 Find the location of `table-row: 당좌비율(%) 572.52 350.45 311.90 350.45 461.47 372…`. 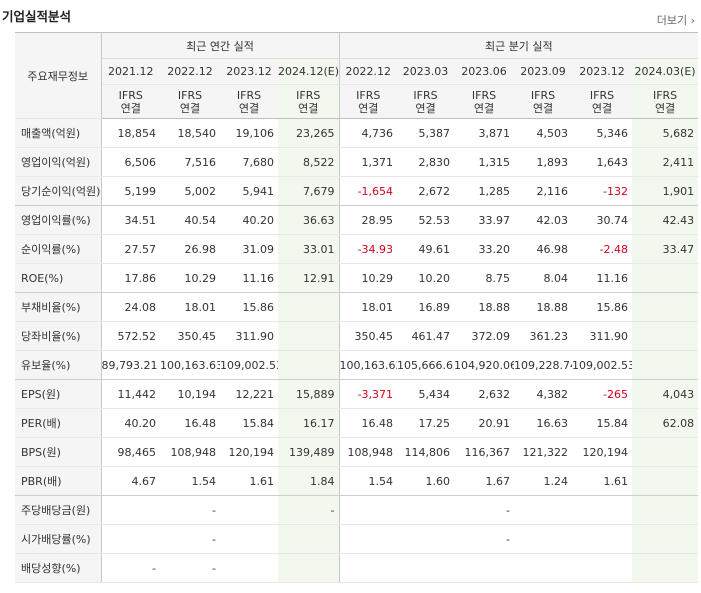

table-row: 당좌비율(%) 572.52 350.45 311.90 350.45 461.47 372… is located at coordinates (357, 336).